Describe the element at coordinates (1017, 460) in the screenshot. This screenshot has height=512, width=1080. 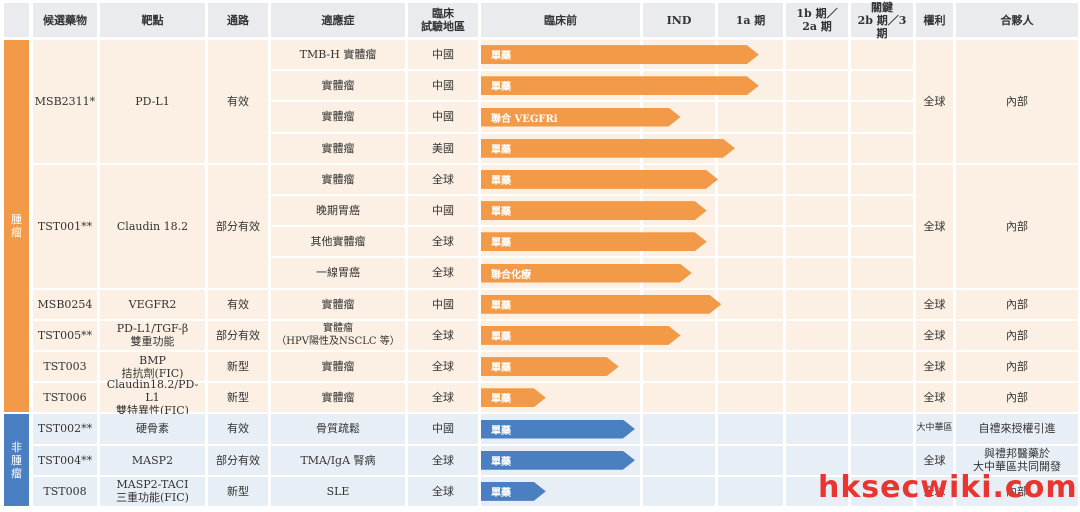
I see `drug-partner: 與禮邦醫藥於 大中華區共同開發` at that location.